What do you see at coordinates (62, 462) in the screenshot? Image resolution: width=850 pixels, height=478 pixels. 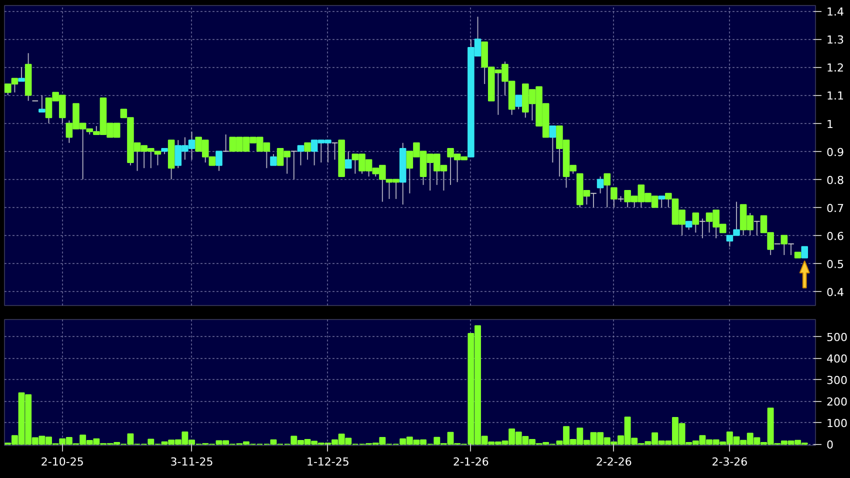 I see `x-tick-label: 2-10-25` at bounding box center [62, 462].